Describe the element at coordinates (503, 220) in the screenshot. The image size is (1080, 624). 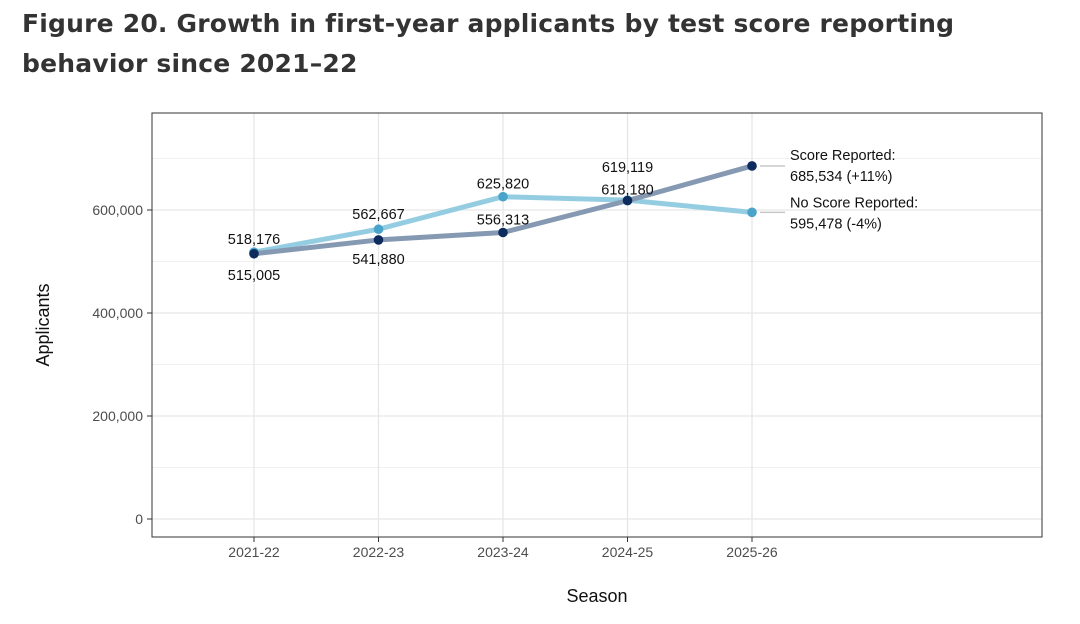
I see `data-label: 556,313` at that location.